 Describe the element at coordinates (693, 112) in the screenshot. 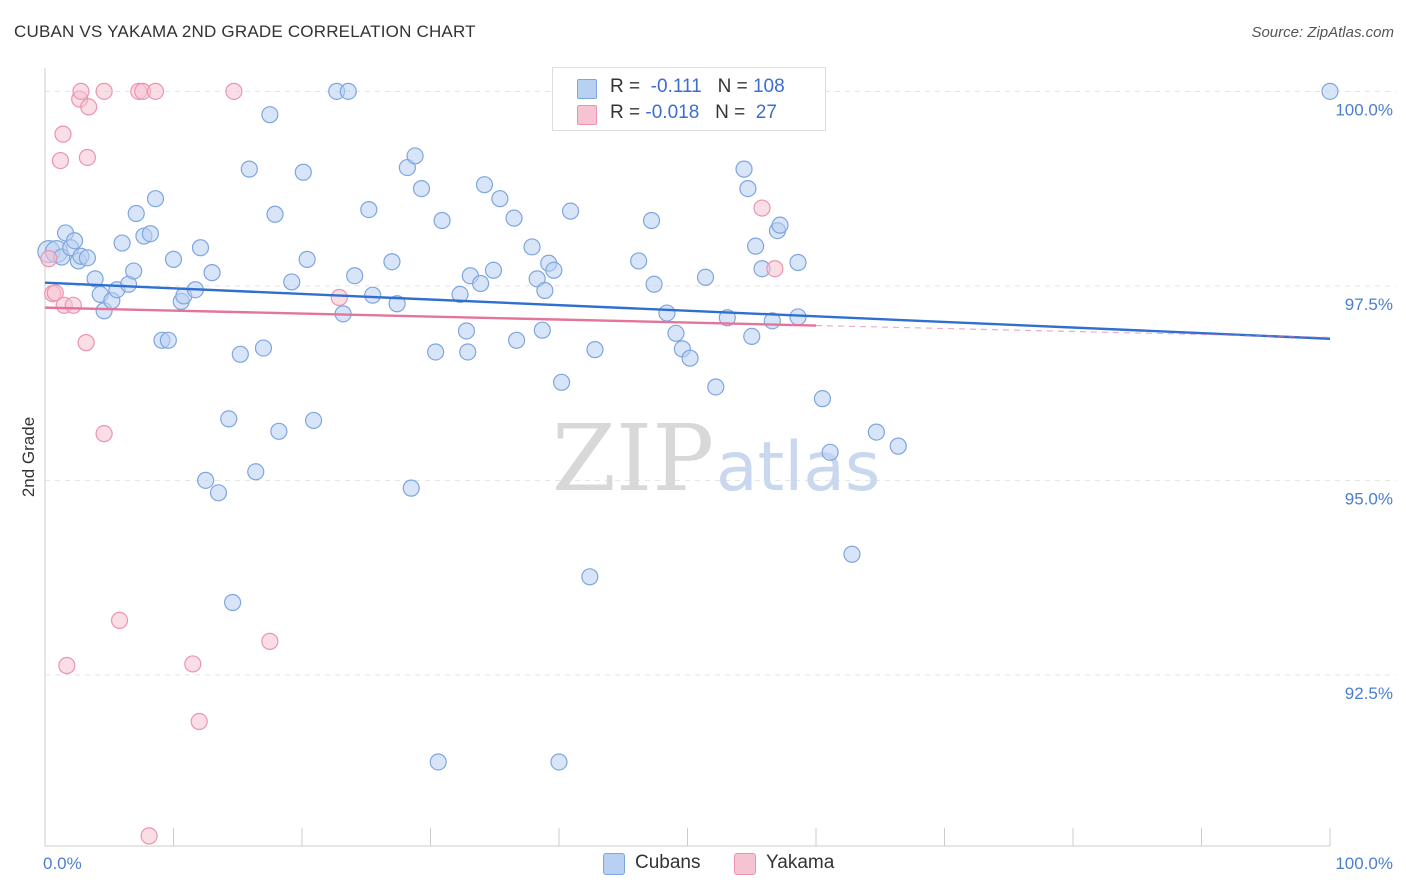

I see `stats-text-yakama: R = -0.018 N = 27` at that location.